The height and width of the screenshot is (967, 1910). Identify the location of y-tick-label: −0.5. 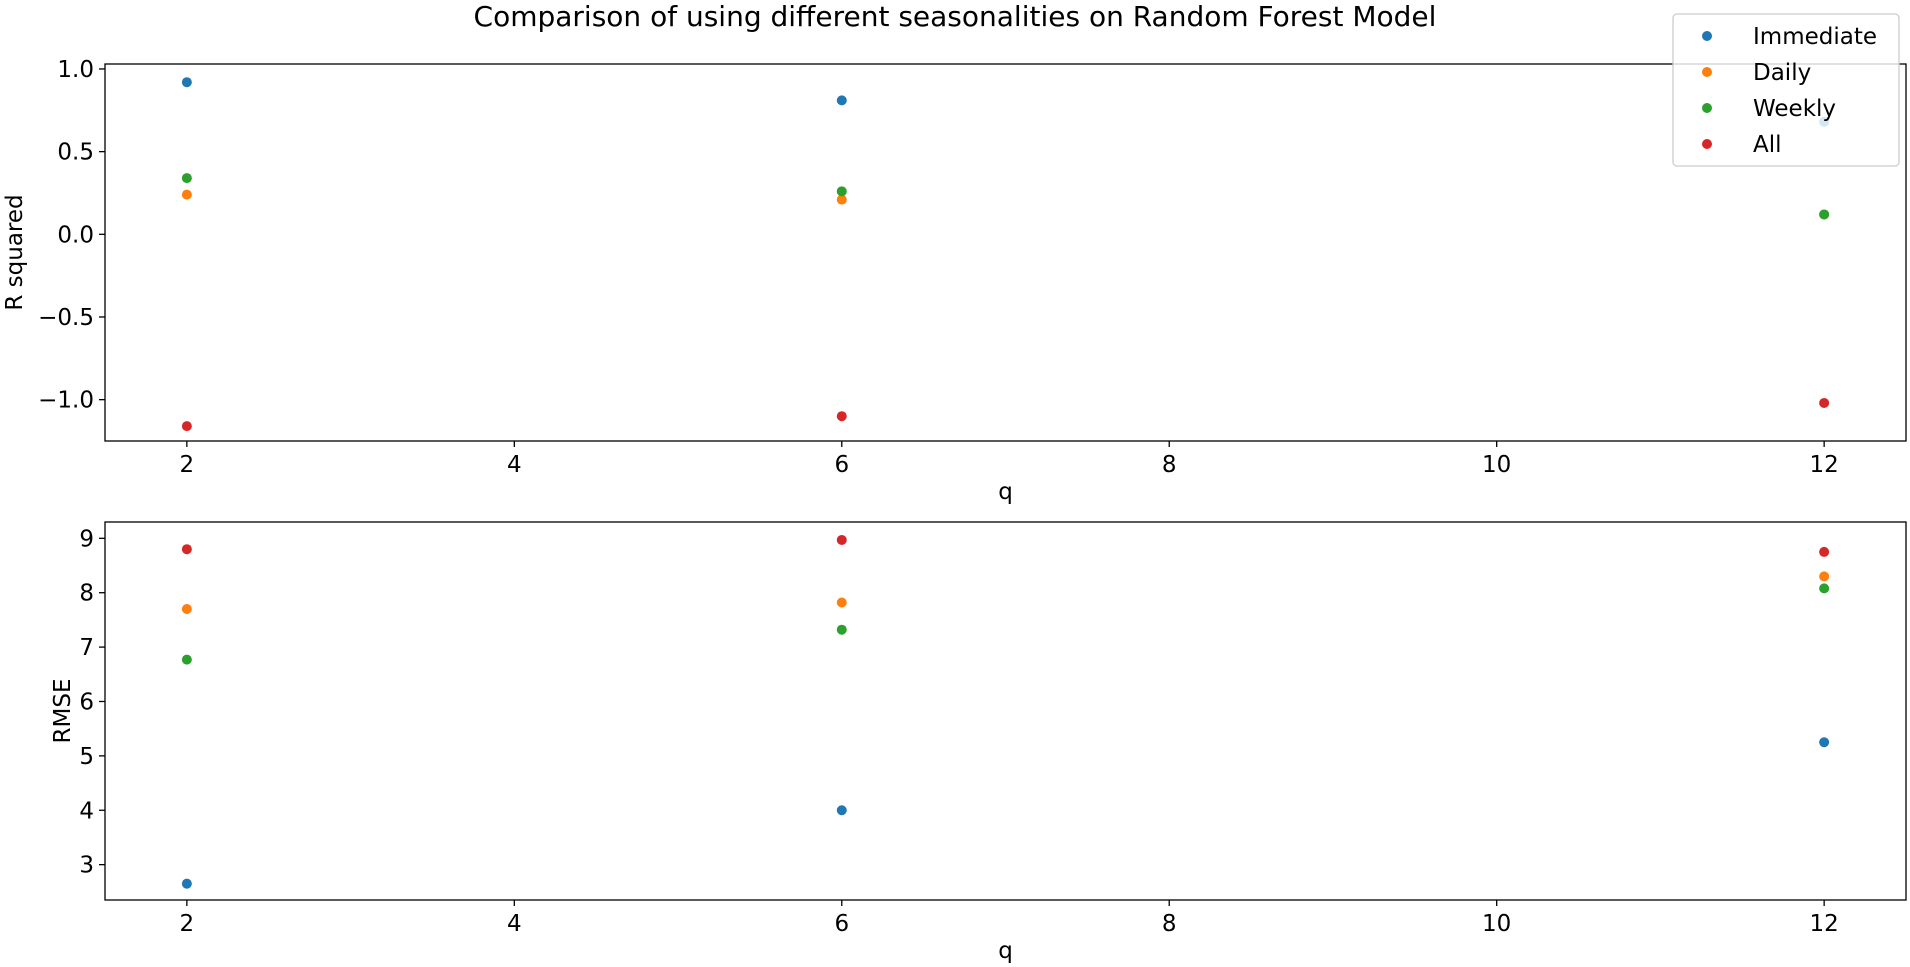
(66, 318).